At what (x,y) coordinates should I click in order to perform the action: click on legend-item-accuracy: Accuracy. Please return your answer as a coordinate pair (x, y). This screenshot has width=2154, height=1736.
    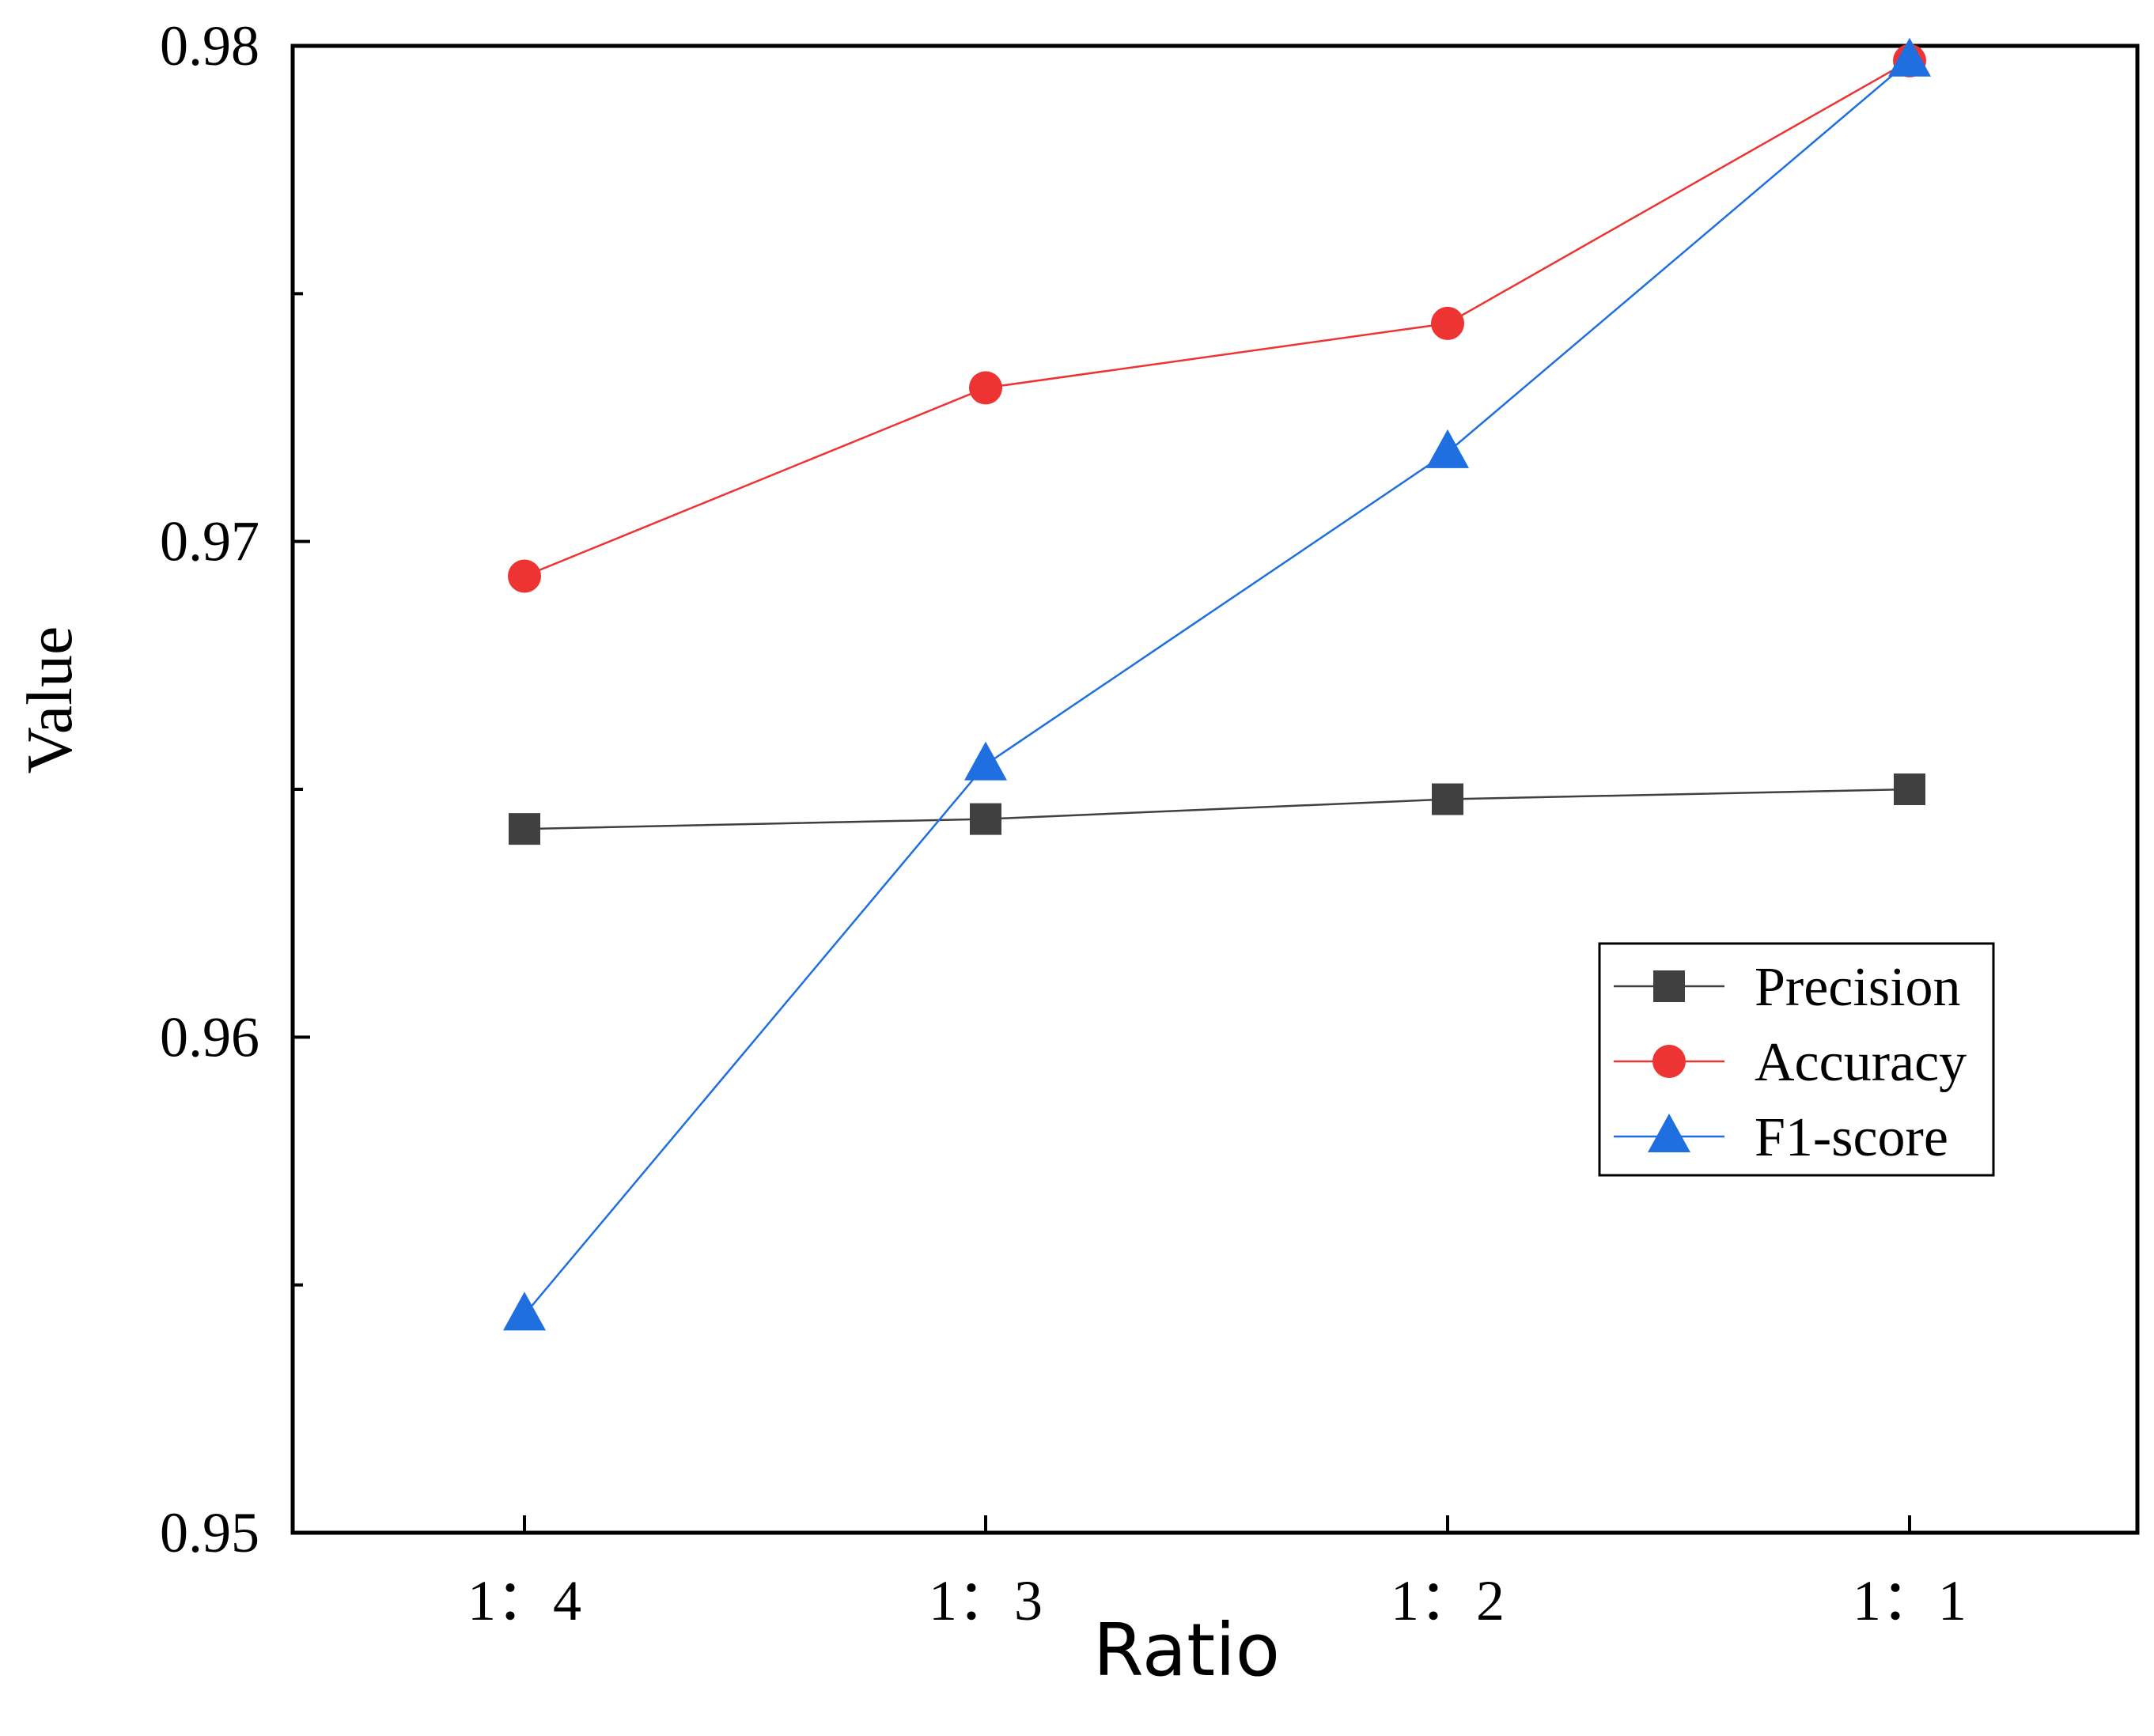
    Looking at the image, I should click on (1790, 1062).